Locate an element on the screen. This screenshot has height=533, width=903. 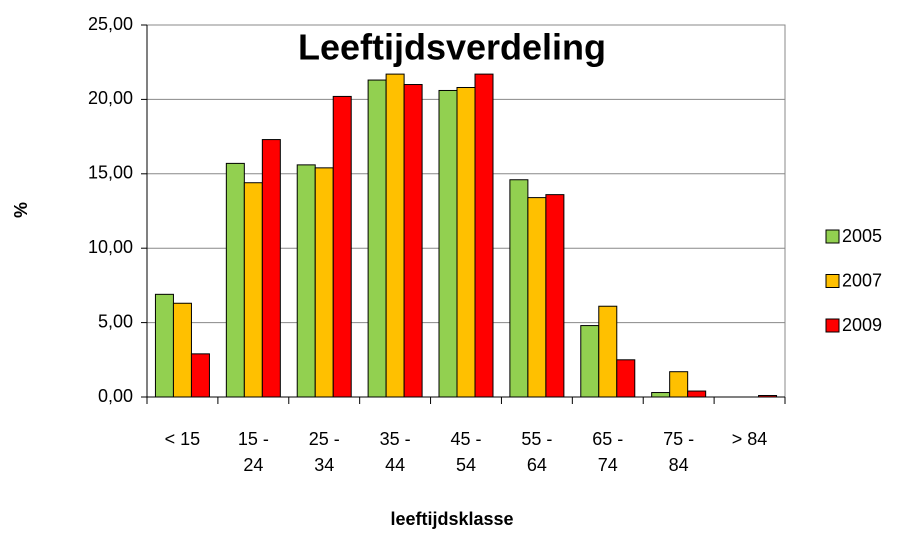
x-tick-label: 55 - 64 is located at coordinates (537, 452).